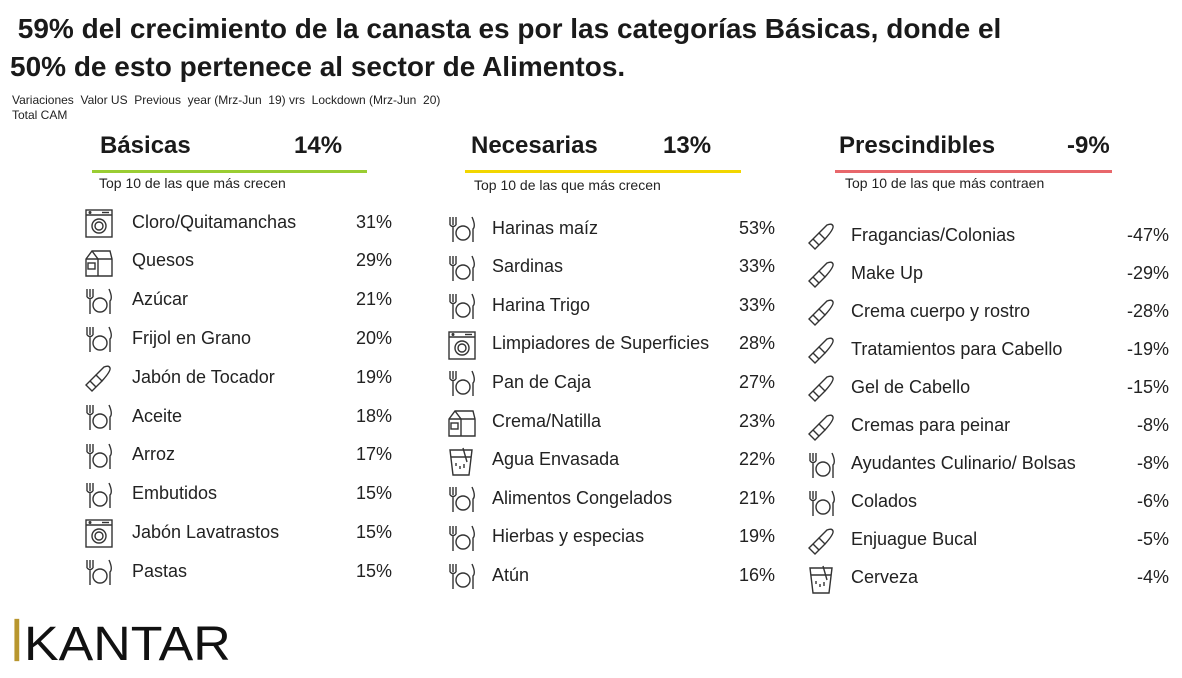 This screenshot has width=1182, height=678. I want to click on list-item: Cloro/Quitamanchas 31%, so click(267, 222).